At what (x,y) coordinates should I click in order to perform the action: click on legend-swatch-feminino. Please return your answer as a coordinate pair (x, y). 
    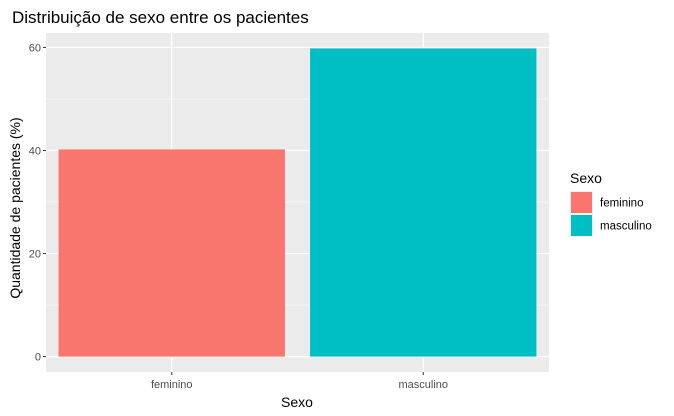
    Looking at the image, I should click on (581, 202).